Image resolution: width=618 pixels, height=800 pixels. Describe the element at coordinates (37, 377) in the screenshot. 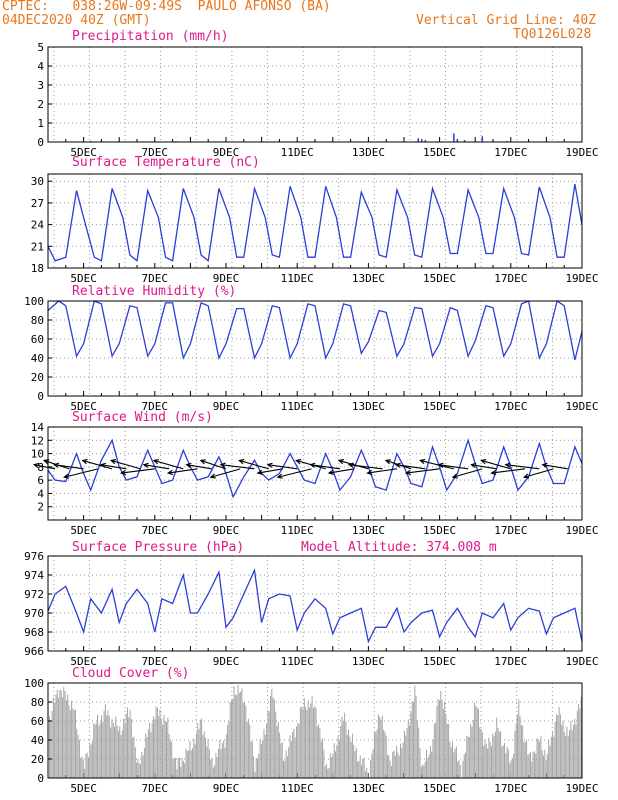

I see `y-tick-label: 20` at that location.